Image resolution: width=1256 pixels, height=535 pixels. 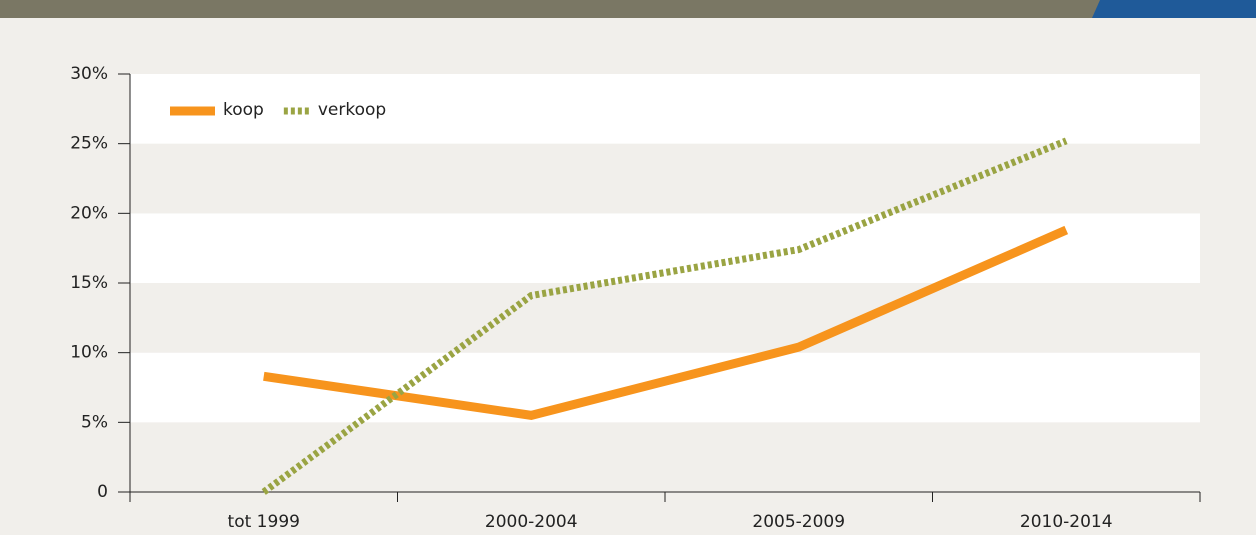 I want to click on y-tick-label: 0, so click(x=102, y=492).